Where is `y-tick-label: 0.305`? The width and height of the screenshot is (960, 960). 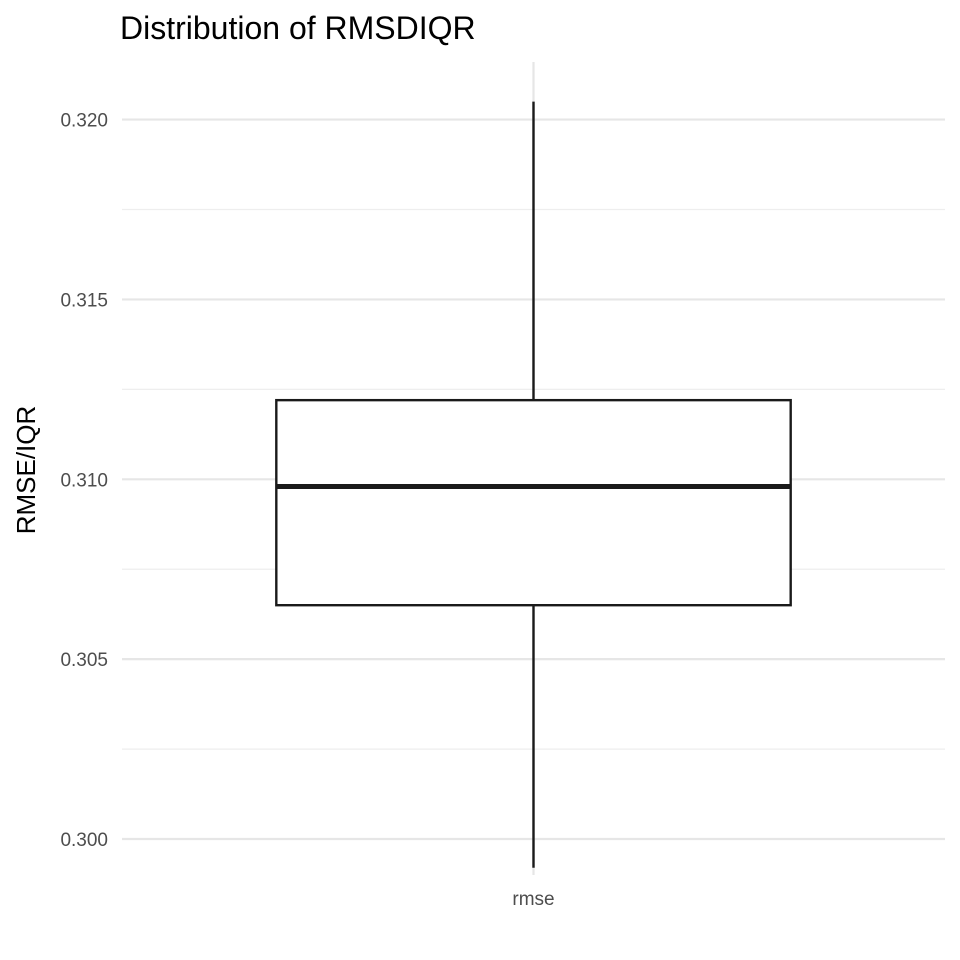 y-tick-label: 0.305 is located at coordinates (84, 660).